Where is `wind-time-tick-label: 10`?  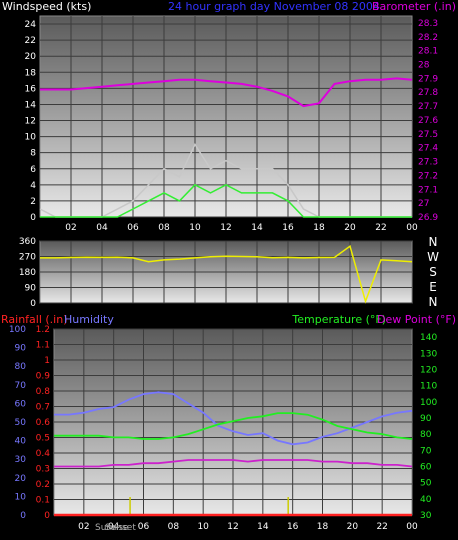
wind-time-tick-label: 10 is located at coordinates (195, 228).